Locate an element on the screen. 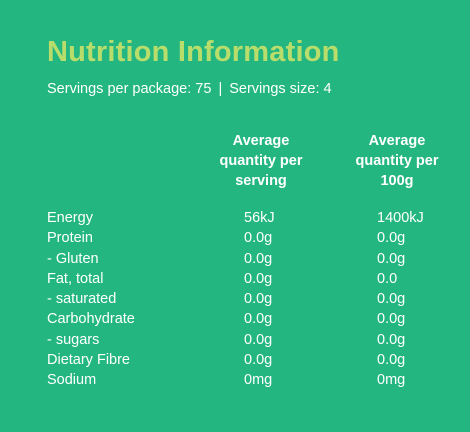 The height and width of the screenshot is (432, 470). nutrient-label: - saturated is located at coordinates (82, 299).